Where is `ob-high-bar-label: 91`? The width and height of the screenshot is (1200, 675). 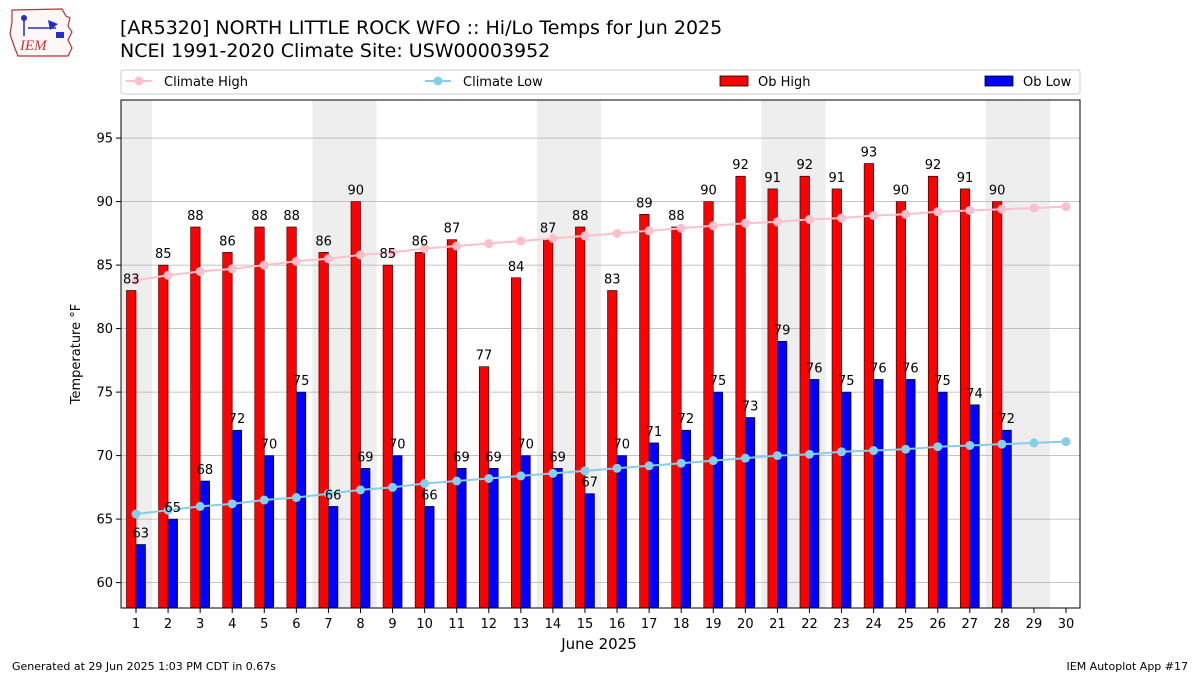 ob-high-bar-label: 91 is located at coordinates (772, 178).